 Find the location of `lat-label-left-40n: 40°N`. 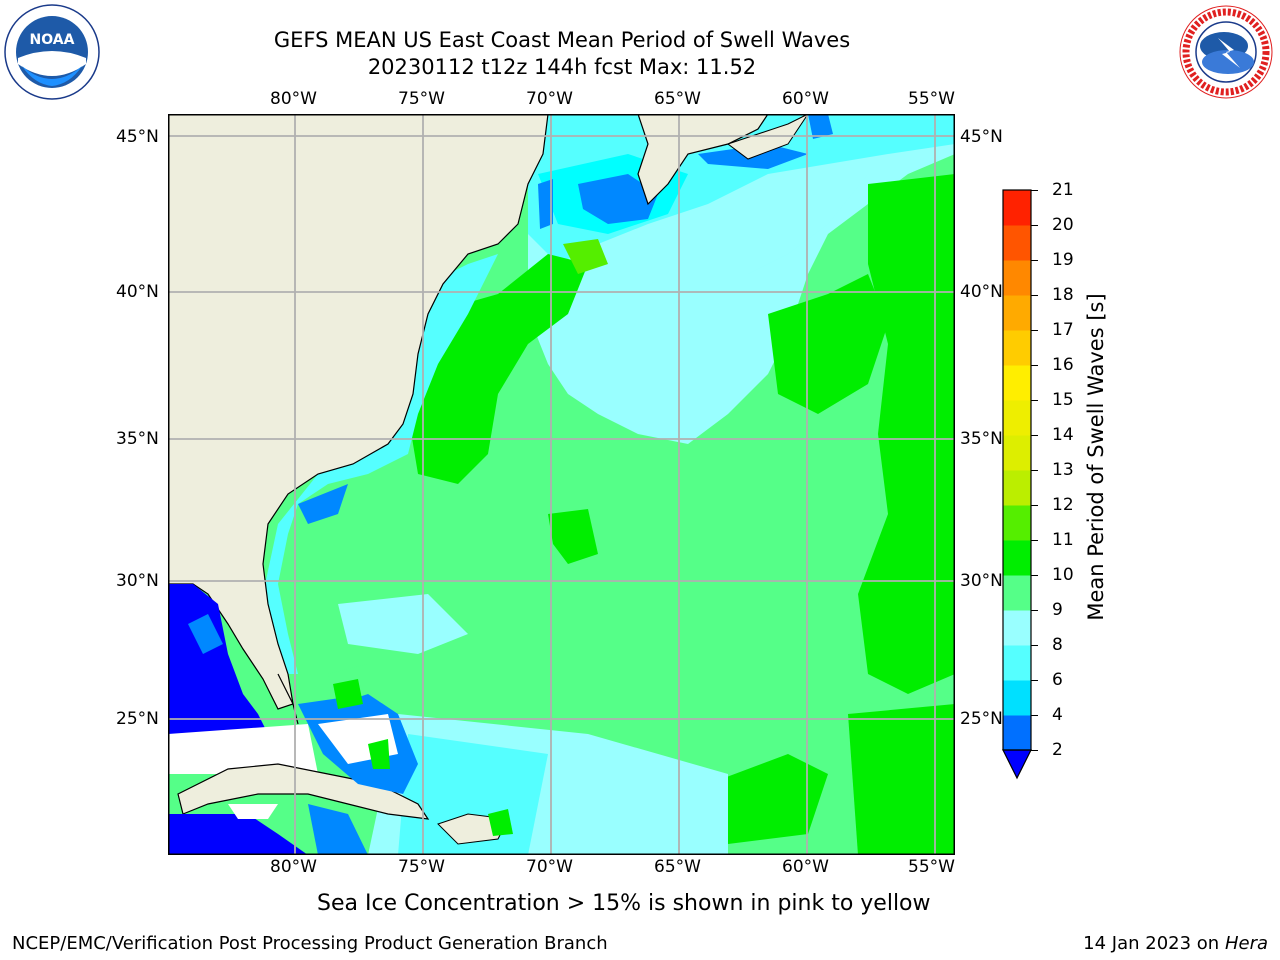

lat-label-left-40n: 40°N is located at coordinates (137, 292).